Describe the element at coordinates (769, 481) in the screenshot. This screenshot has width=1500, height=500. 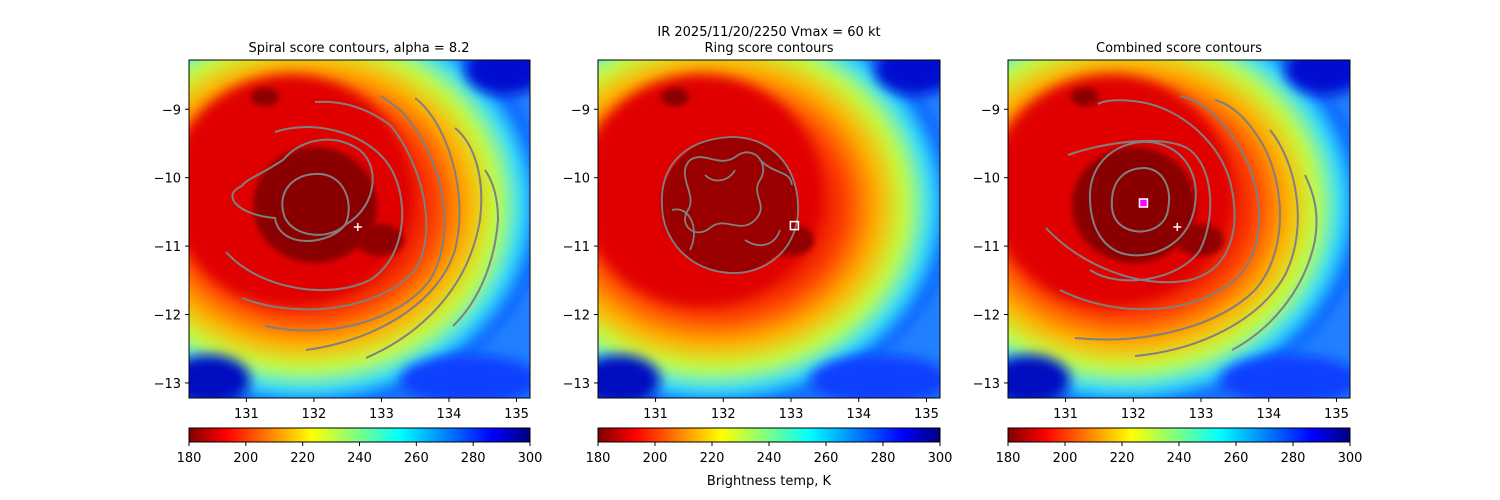
I see `colorbar-label: Brightness temp, K` at that location.